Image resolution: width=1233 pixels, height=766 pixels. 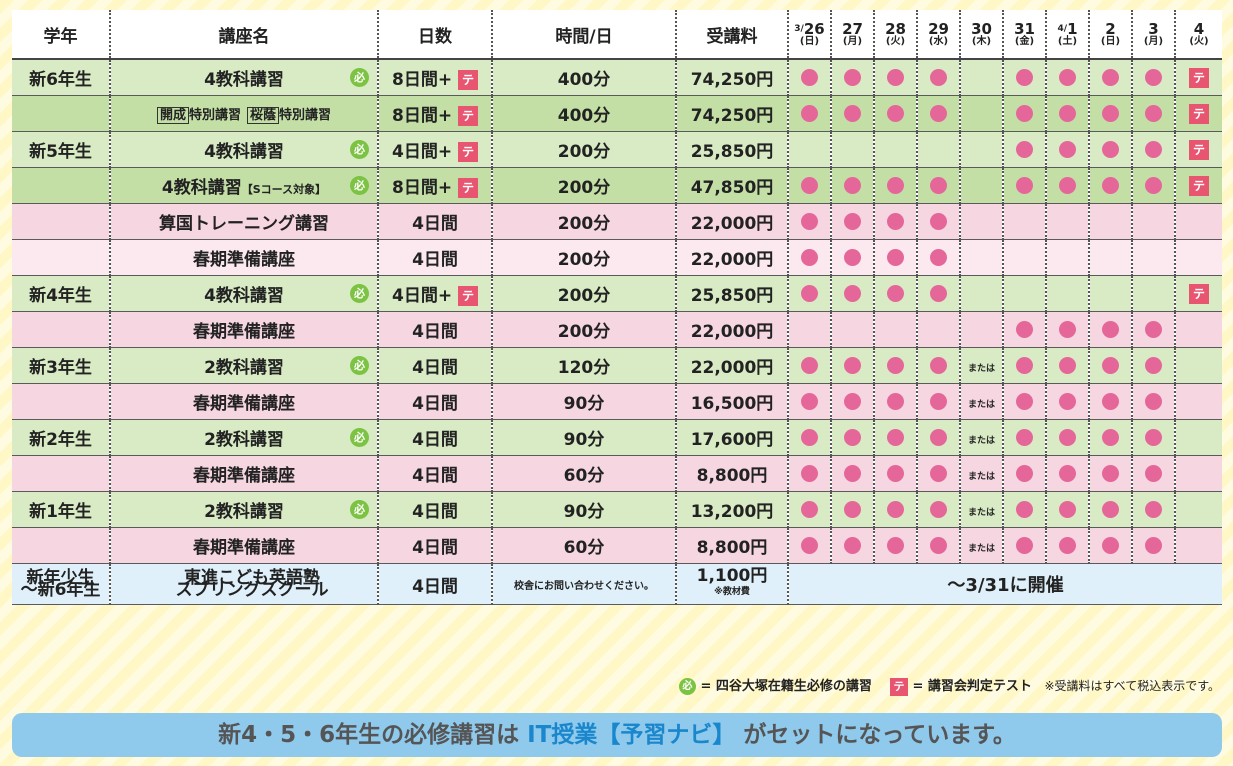 What do you see at coordinates (1110, 41) in the screenshot?
I see `date-weekday: (日)` at bounding box center [1110, 41].